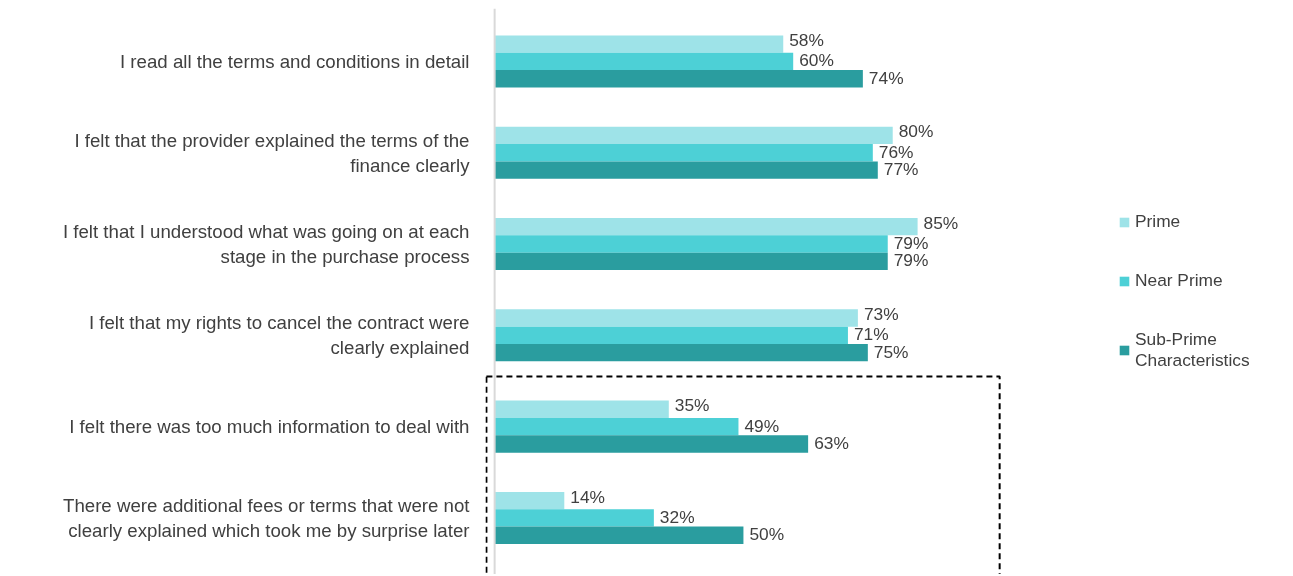 Image resolution: width=1293 pixels, height=576 pixels. What do you see at coordinates (767, 534) in the screenshot?
I see `data-label: 50%` at bounding box center [767, 534].